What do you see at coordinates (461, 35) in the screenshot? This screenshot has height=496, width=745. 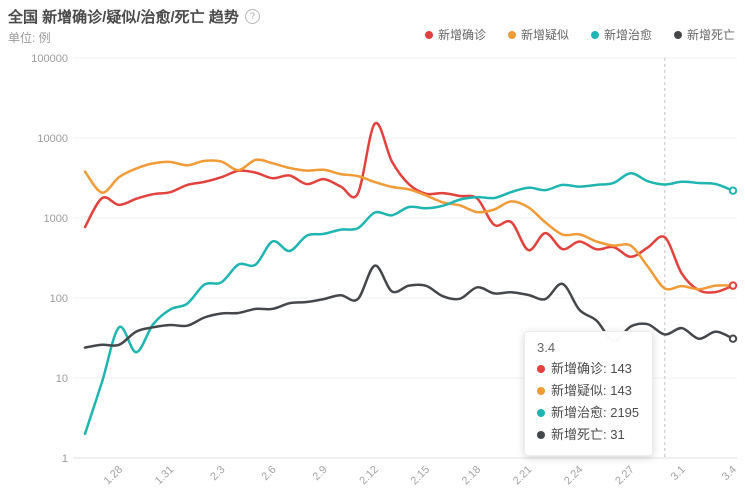 I see `legend-label: 新增确诊` at bounding box center [461, 35].